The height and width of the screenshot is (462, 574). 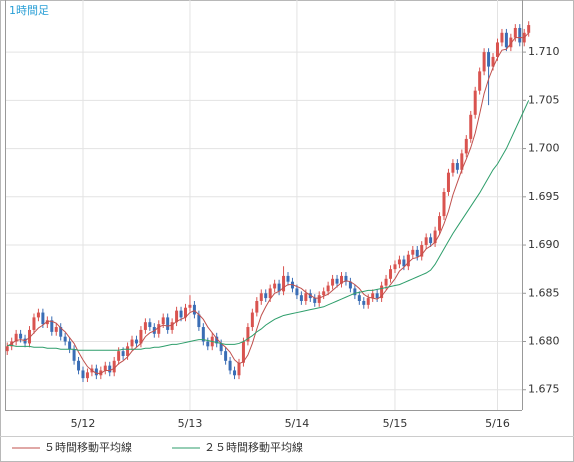 I want to click on y-tick-label: 1.675, so click(x=544, y=389).